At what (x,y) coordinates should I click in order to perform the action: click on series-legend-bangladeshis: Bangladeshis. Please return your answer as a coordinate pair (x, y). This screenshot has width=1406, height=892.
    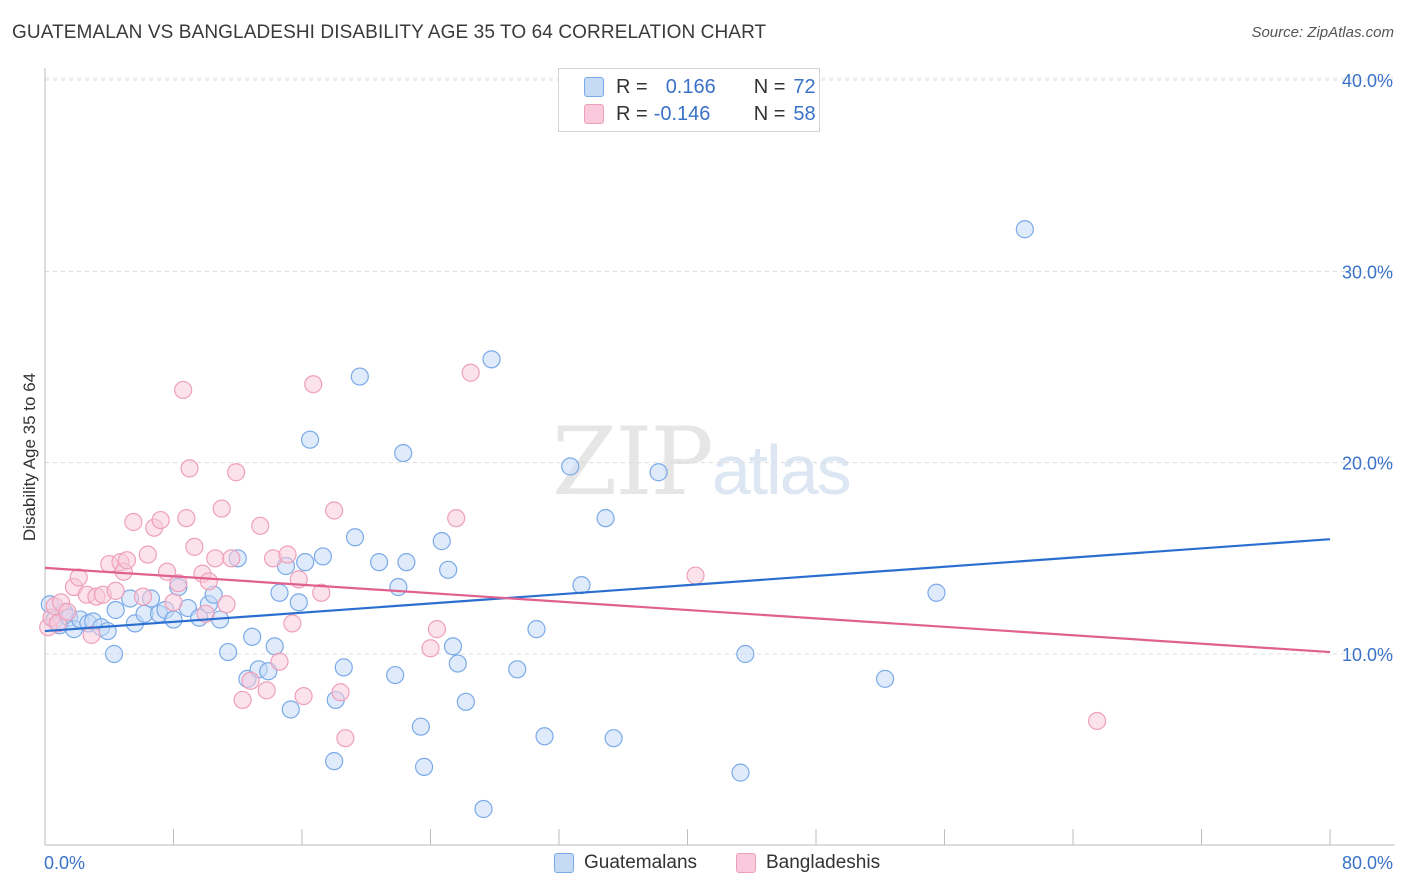
    Looking at the image, I should click on (808, 863).